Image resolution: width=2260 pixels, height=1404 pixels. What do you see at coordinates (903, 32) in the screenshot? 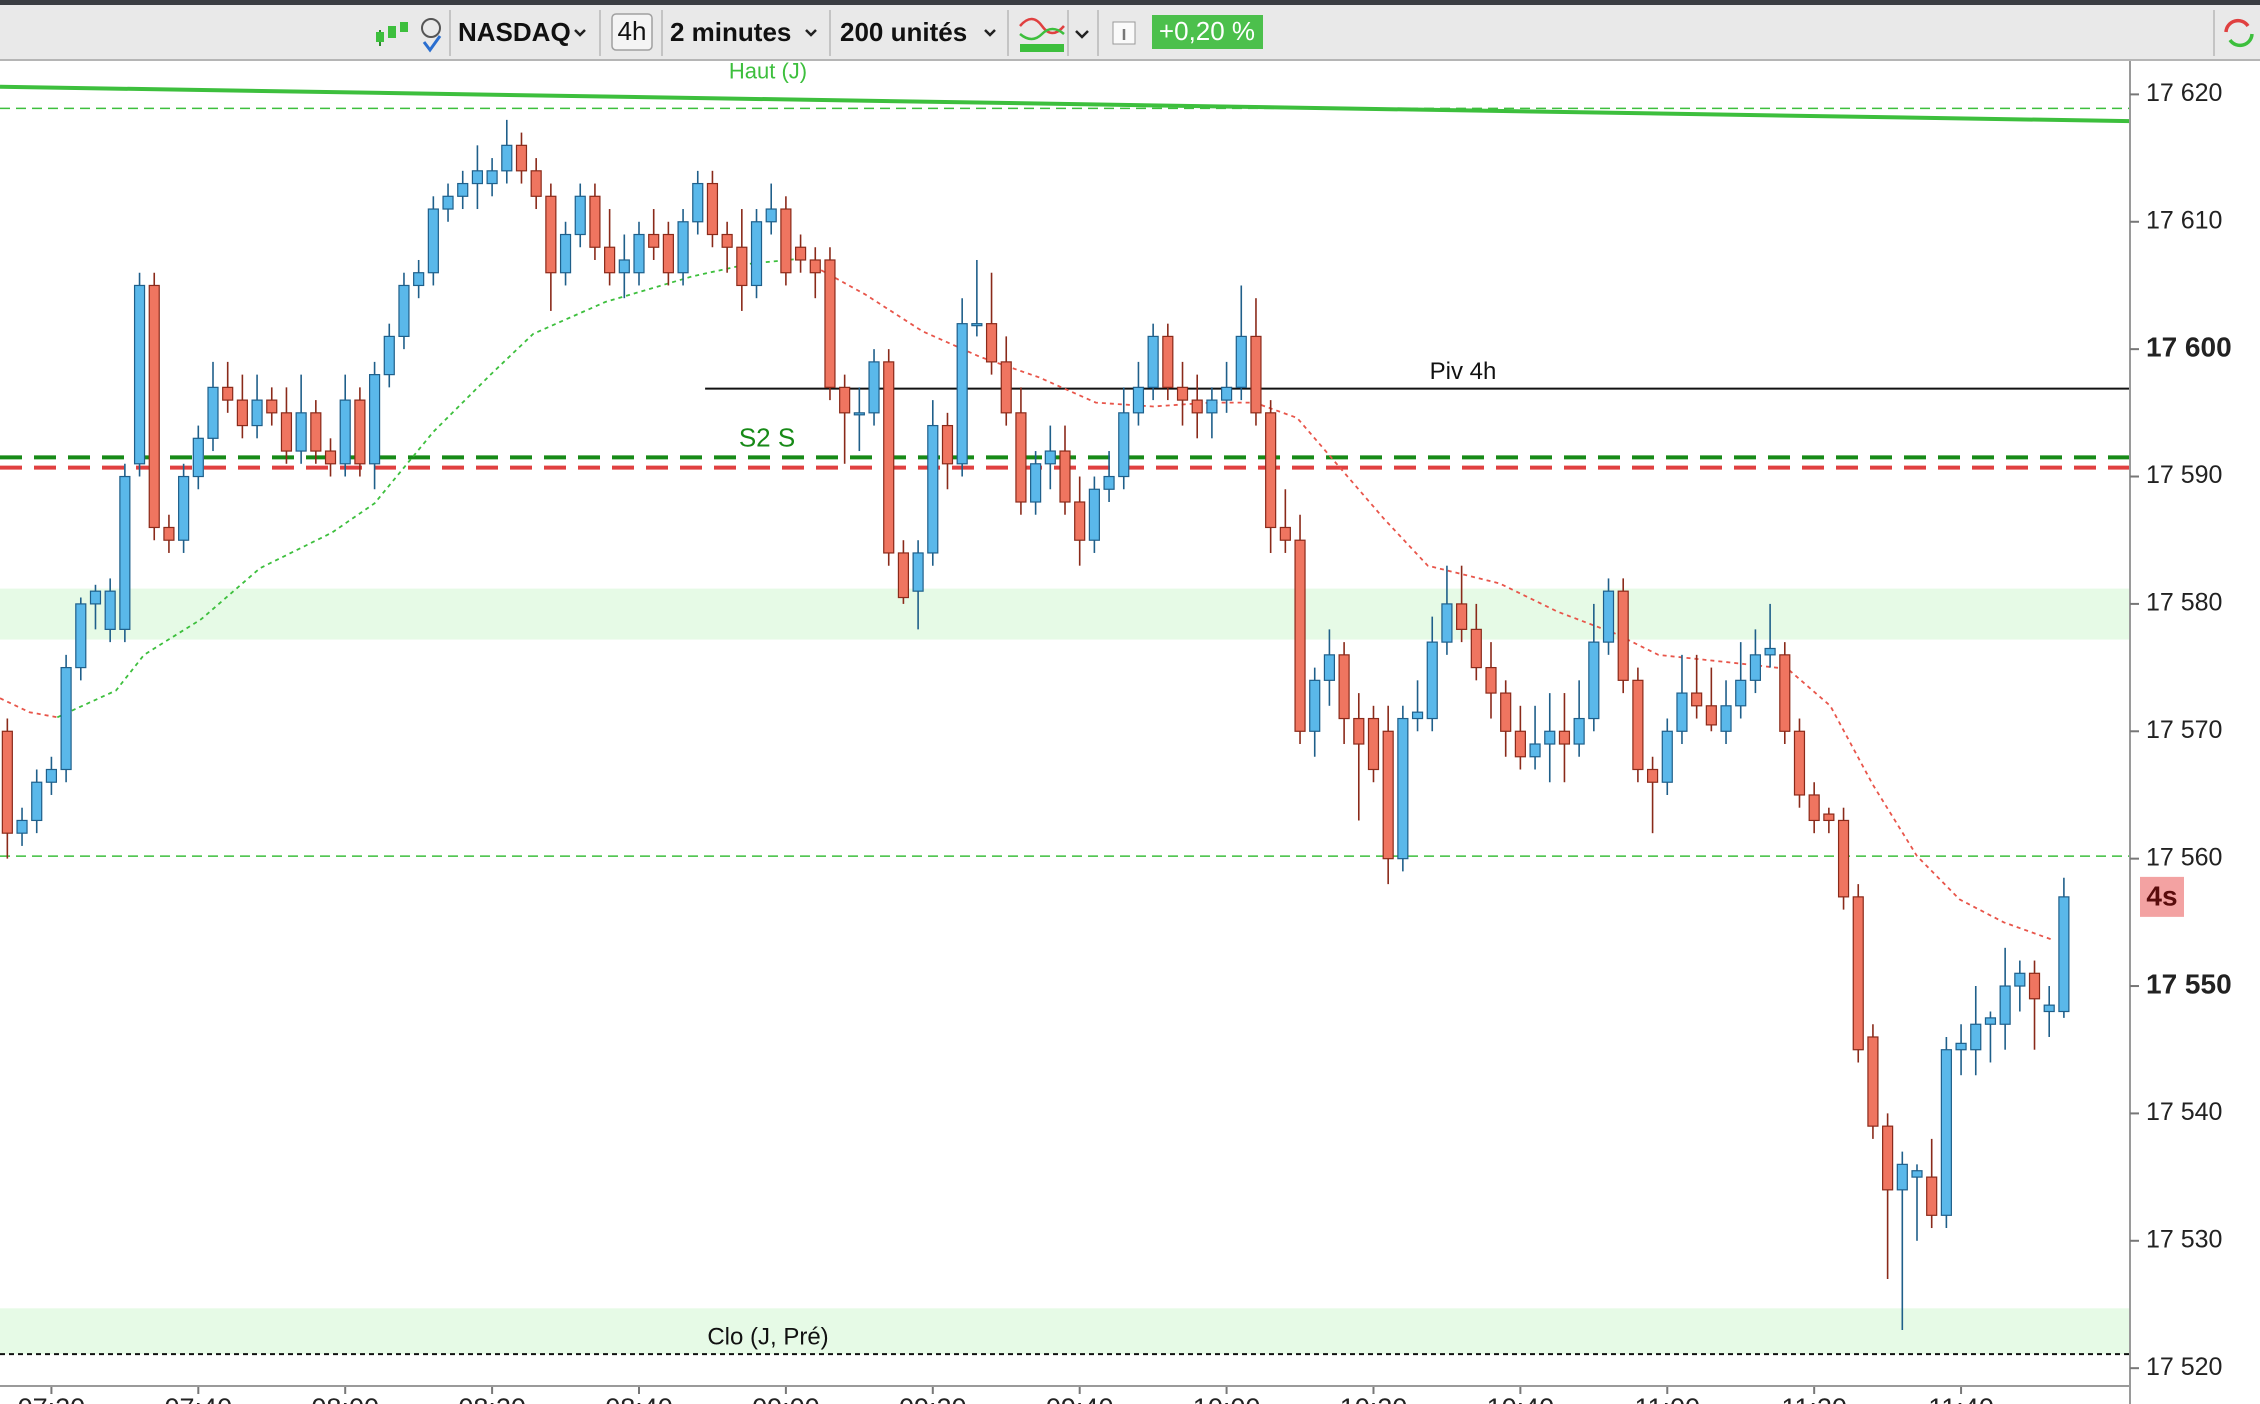
I see `units: 200 unités` at bounding box center [903, 32].